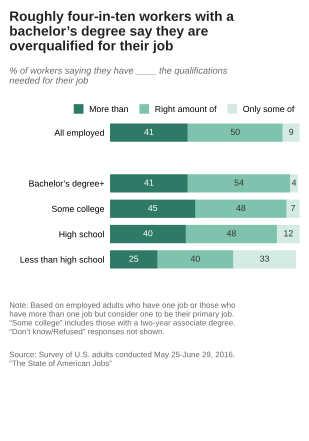 The image size is (309, 441). I want to click on y-tick-label: Bachelor’s degree+, so click(66, 184).